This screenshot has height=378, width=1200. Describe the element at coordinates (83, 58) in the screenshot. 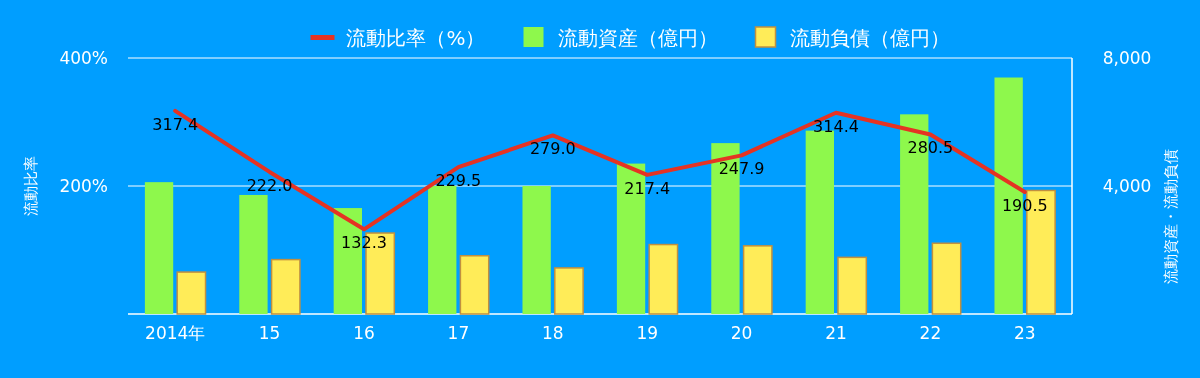

I see `y-tick-label: 400%` at that location.